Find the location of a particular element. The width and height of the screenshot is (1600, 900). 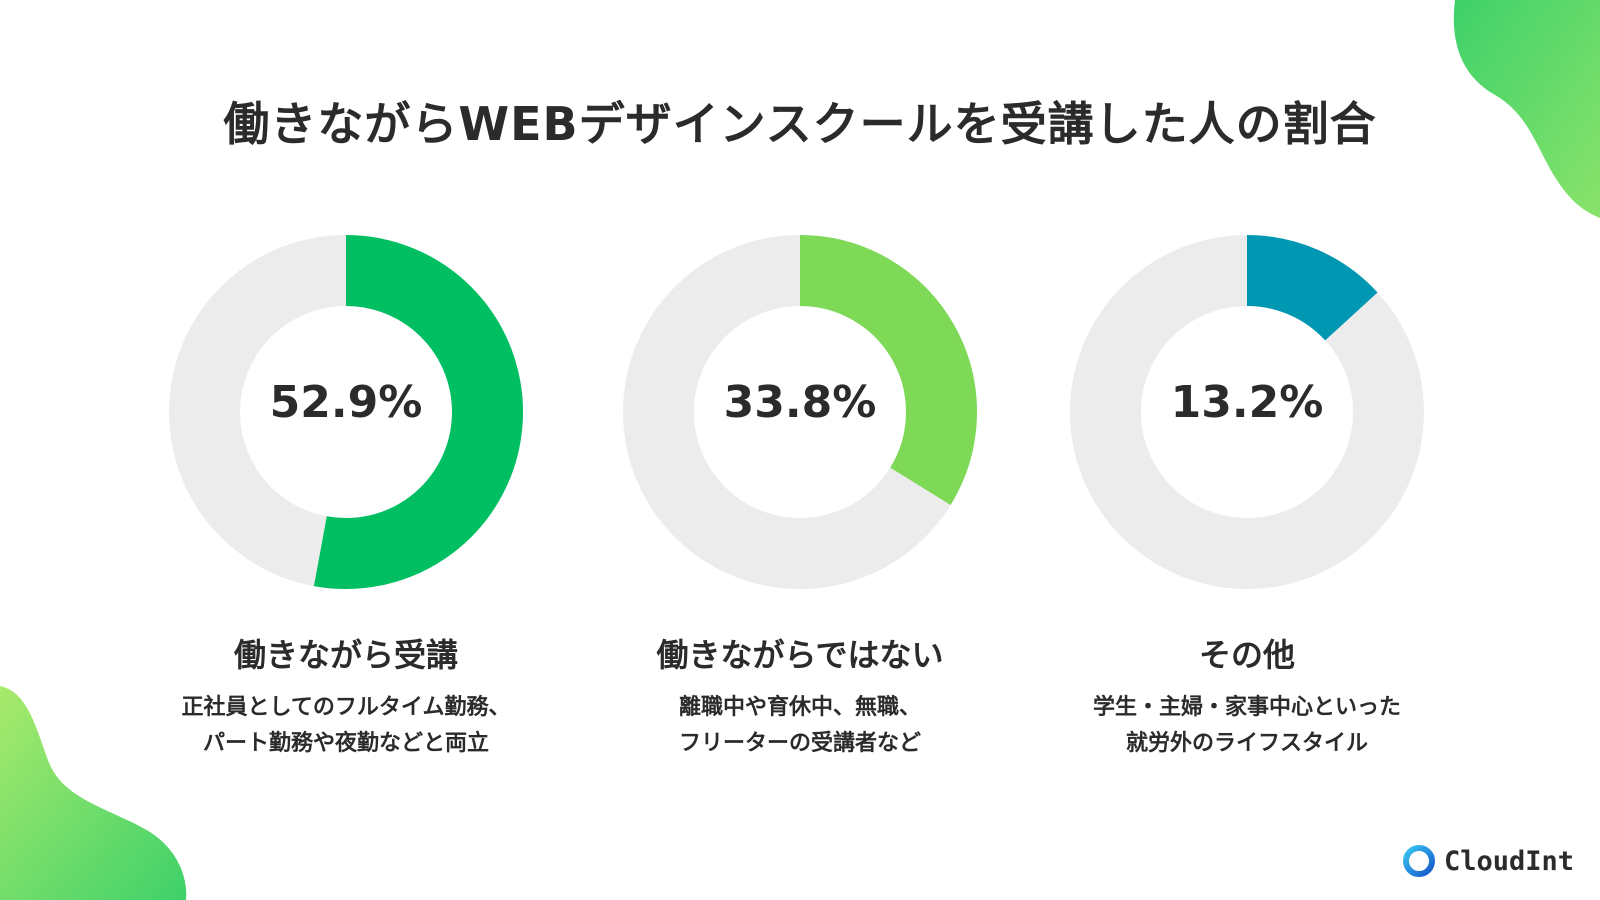

chart-title: 働きながらWEBデザインスクールを受講した人の割合 is located at coordinates (800, 124).